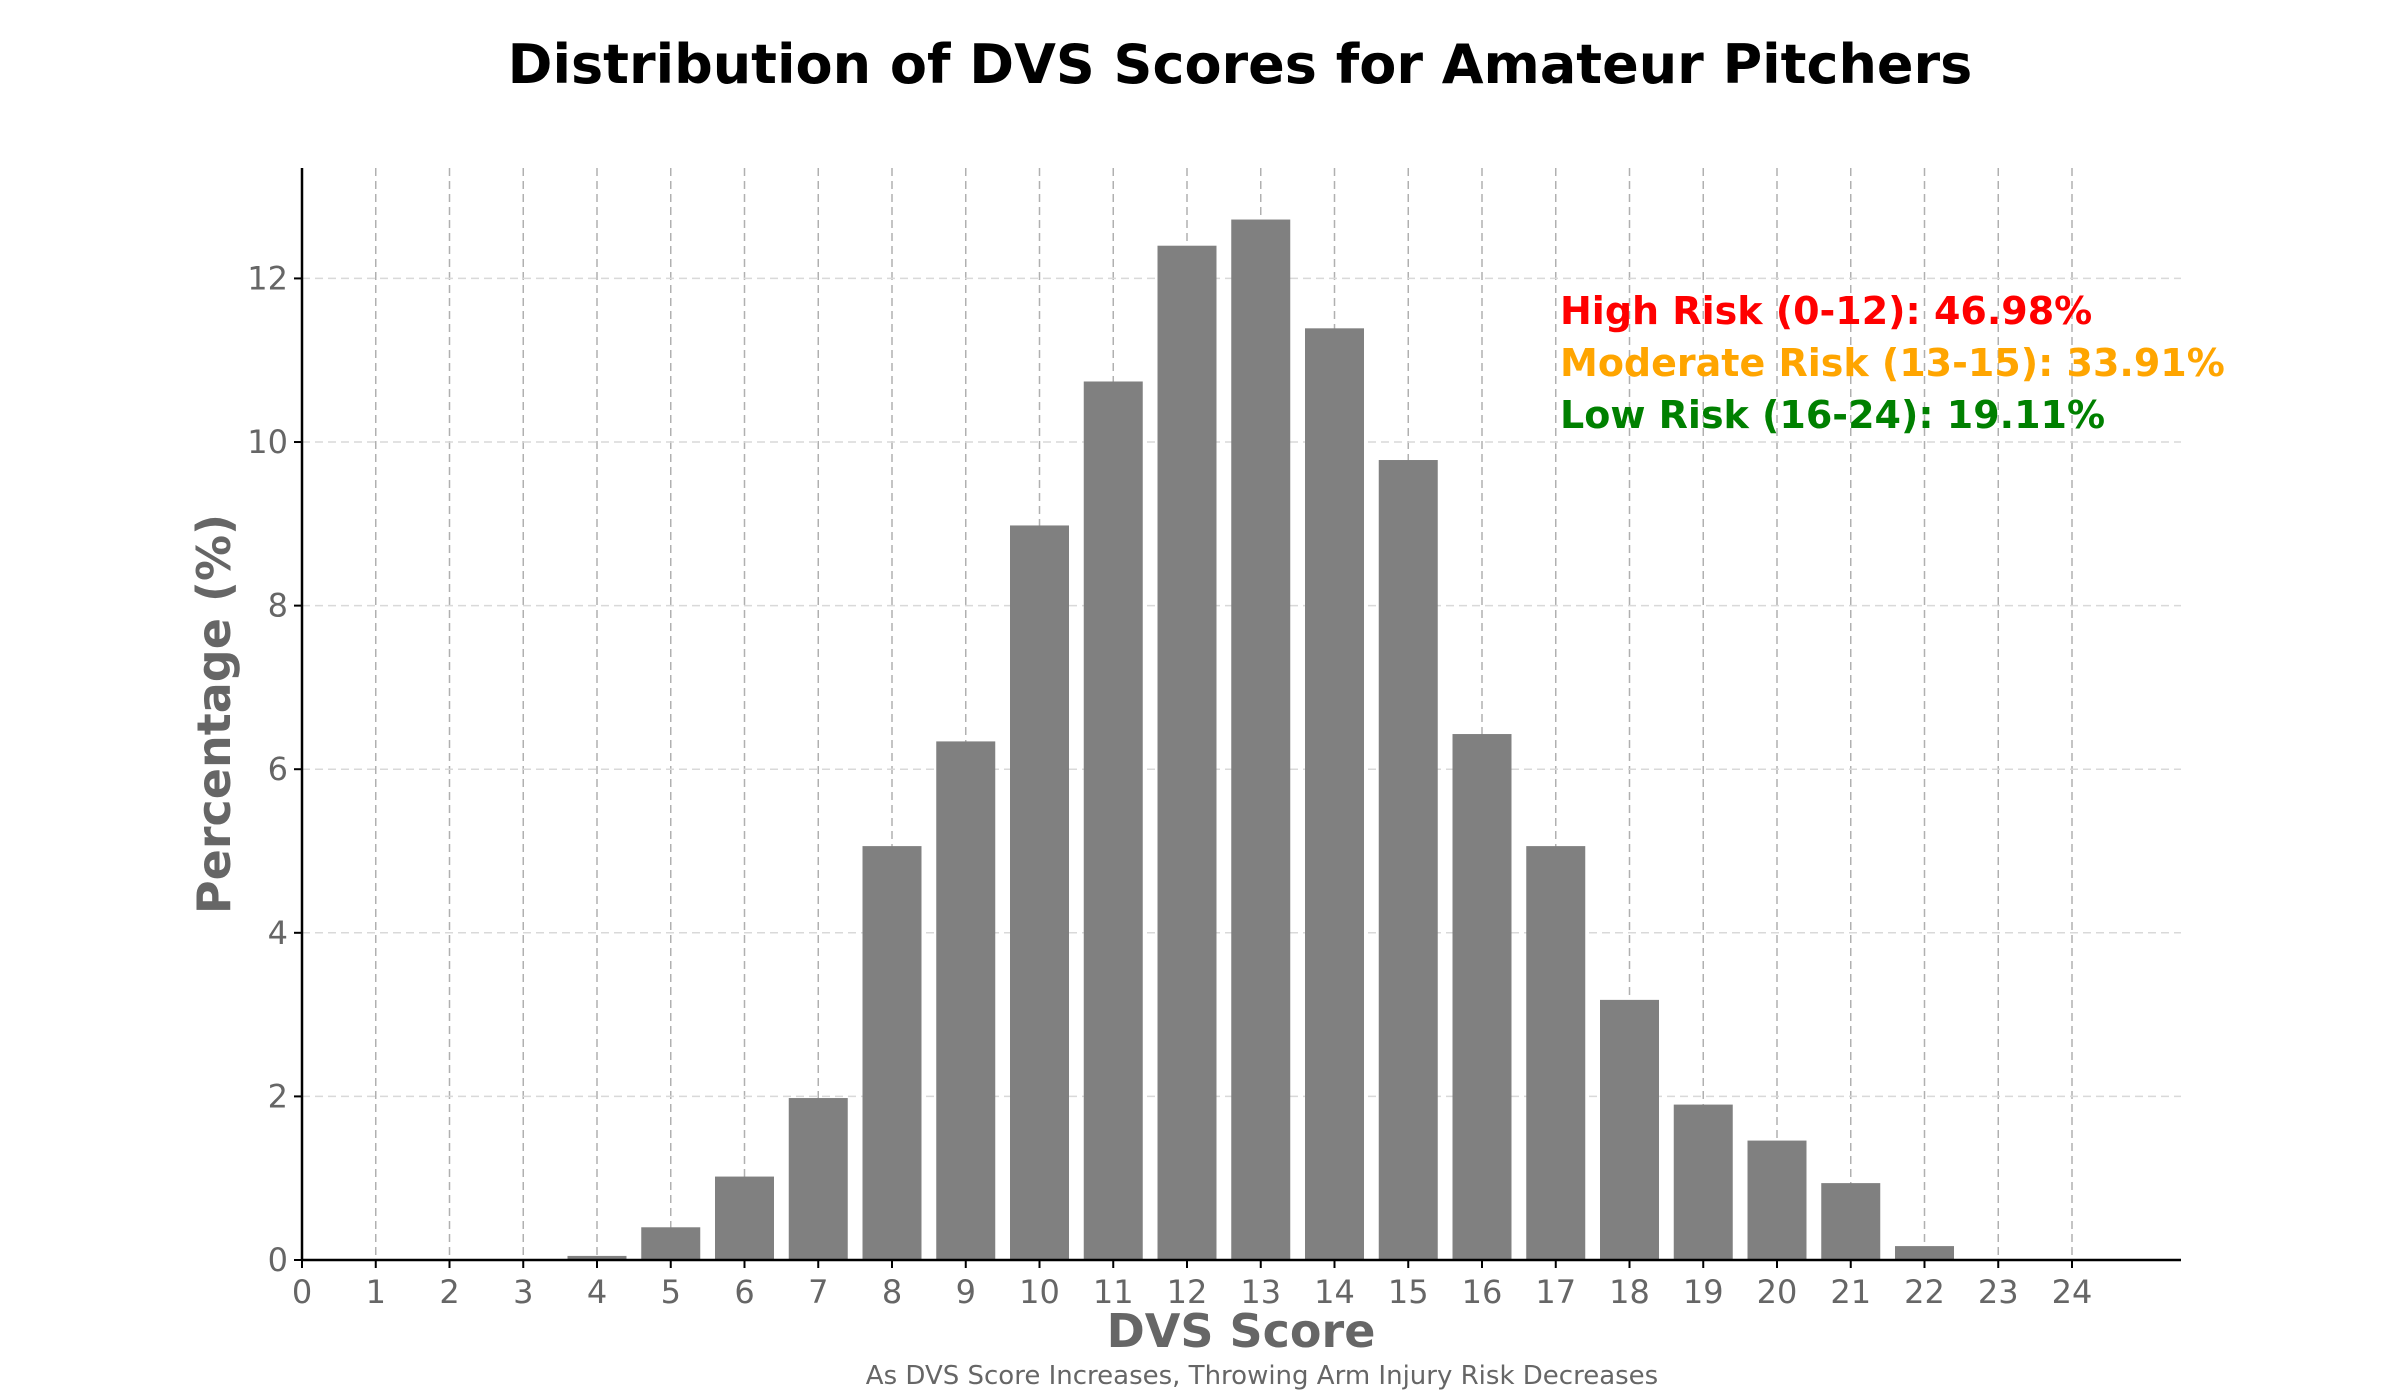  What do you see at coordinates (278, 1260) in the screenshot?
I see `y-tick-label: 0` at bounding box center [278, 1260].